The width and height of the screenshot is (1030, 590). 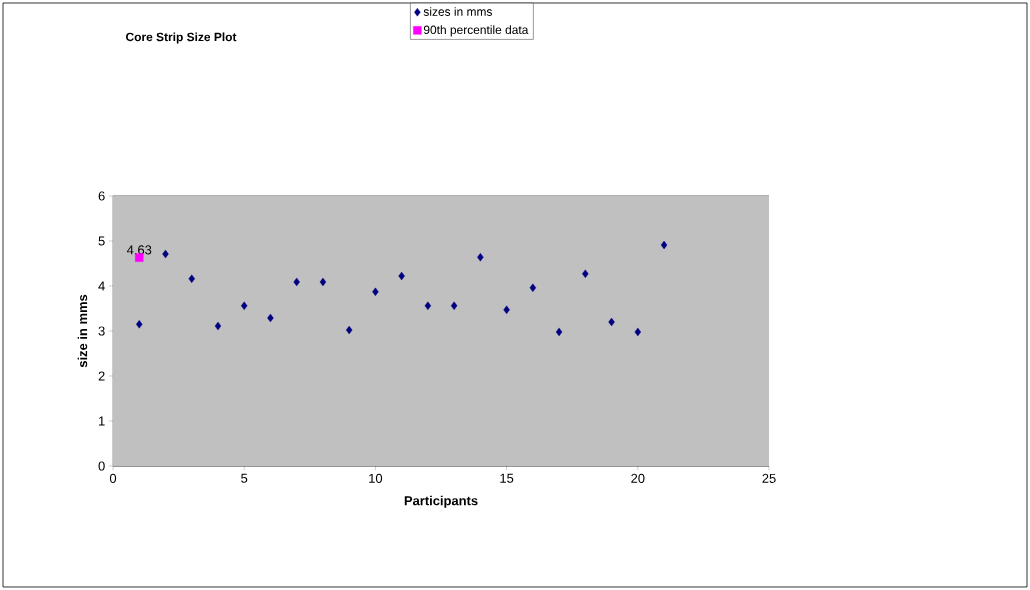 I want to click on y-tick-label: 0, so click(x=101, y=466).